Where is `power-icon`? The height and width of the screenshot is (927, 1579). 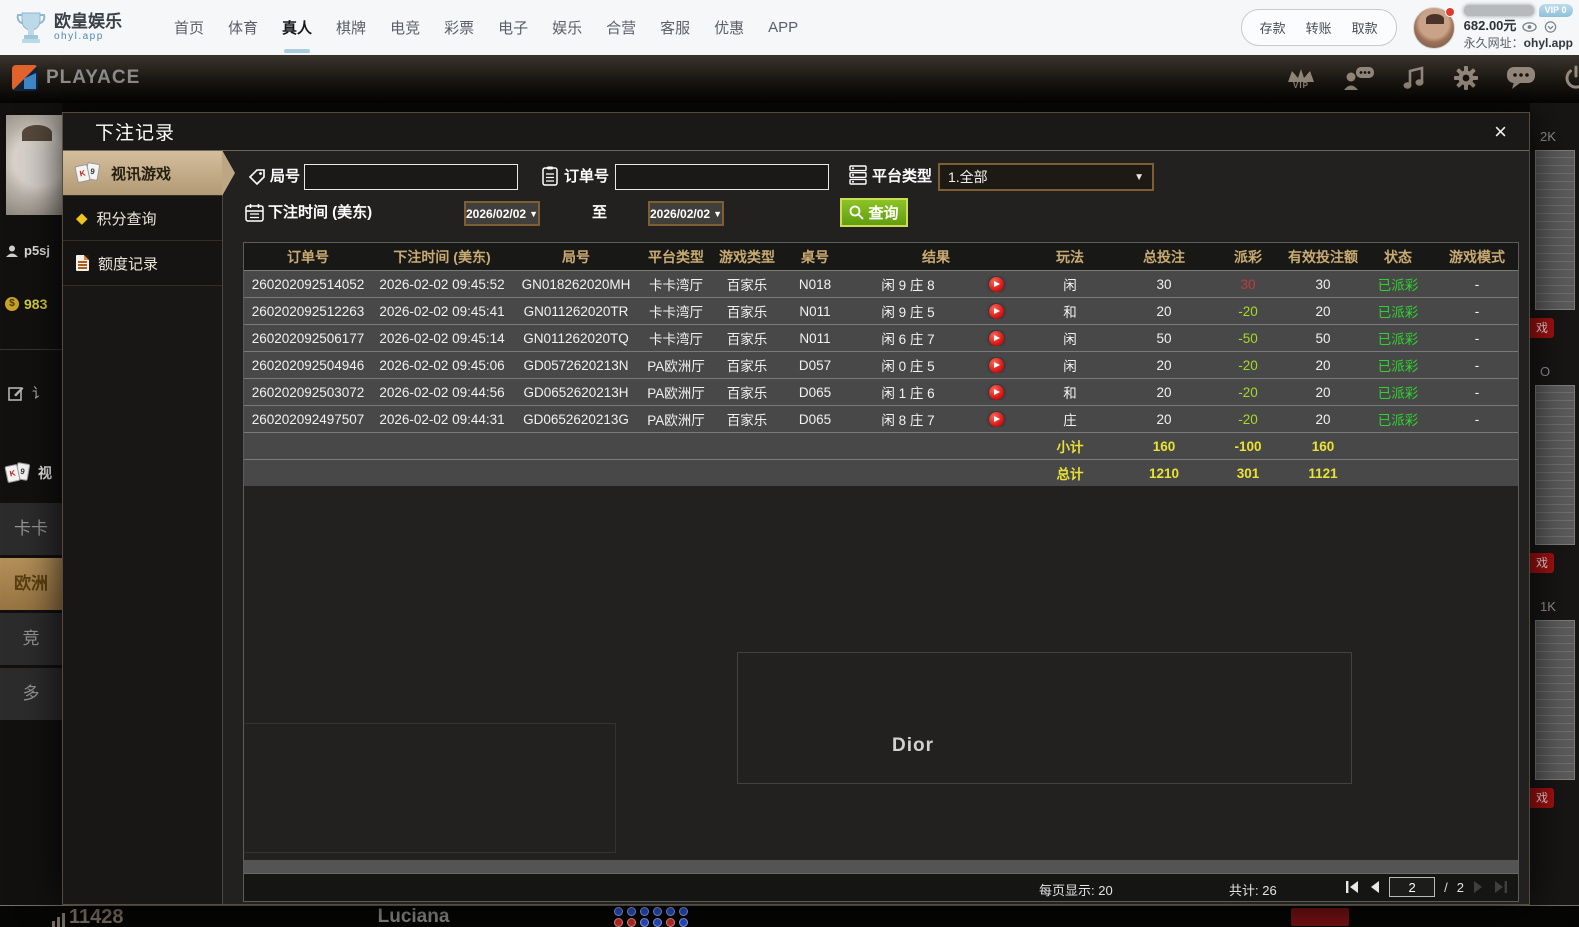 power-icon is located at coordinates (1571, 78).